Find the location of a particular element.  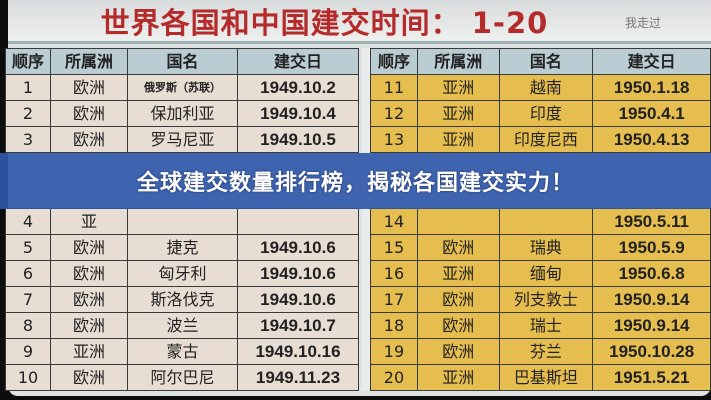

table-row: 1 欧洲 俄罗斯（苏联） 1949.10.2 is located at coordinates (182, 87).